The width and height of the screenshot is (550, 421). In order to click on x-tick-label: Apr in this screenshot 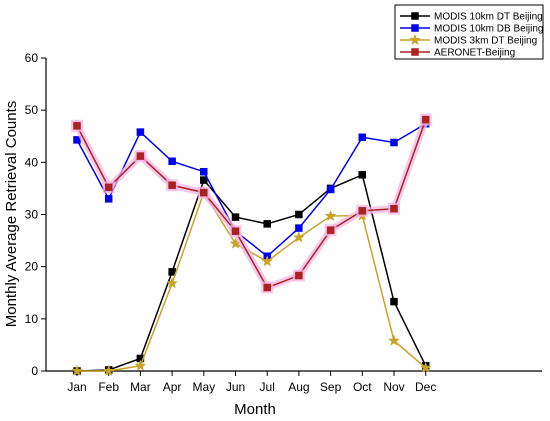, I will do `click(172, 387)`.